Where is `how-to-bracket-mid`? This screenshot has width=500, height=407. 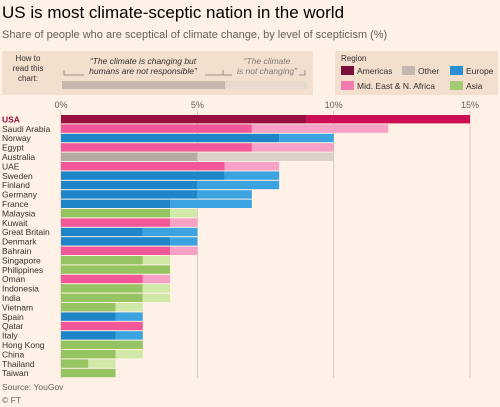 how-to-bracket-mid is located at coordinates (214, 73).